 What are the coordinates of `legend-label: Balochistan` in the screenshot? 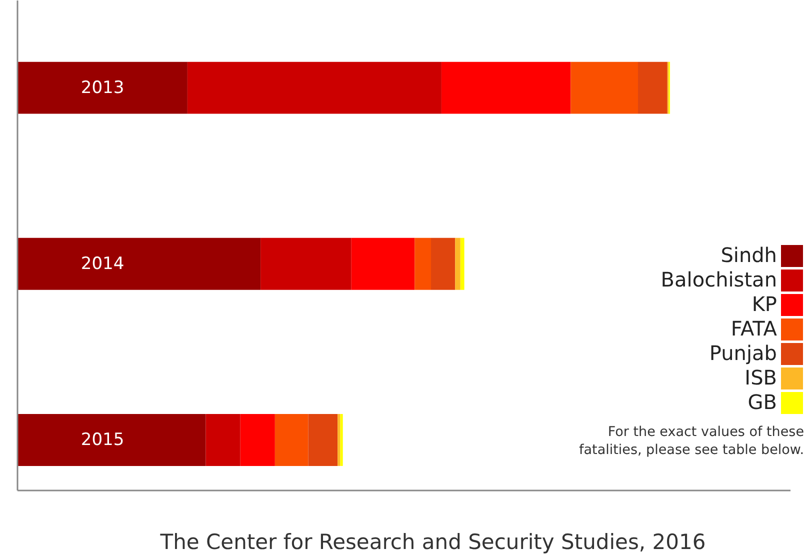 It's located at (718, 280).